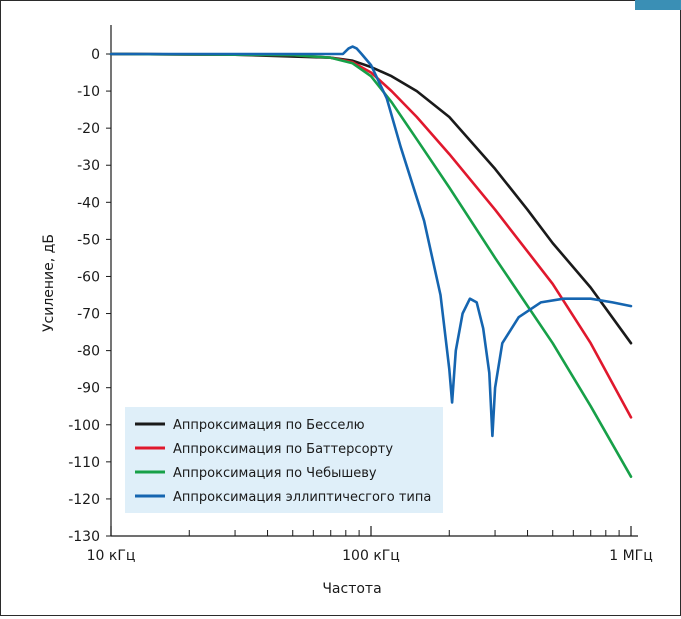  Describe the element at coordinates (302, 497) in the screenshot. I see `legend-label-4: Аппроксимация эллиптичесгого типа` at that location.